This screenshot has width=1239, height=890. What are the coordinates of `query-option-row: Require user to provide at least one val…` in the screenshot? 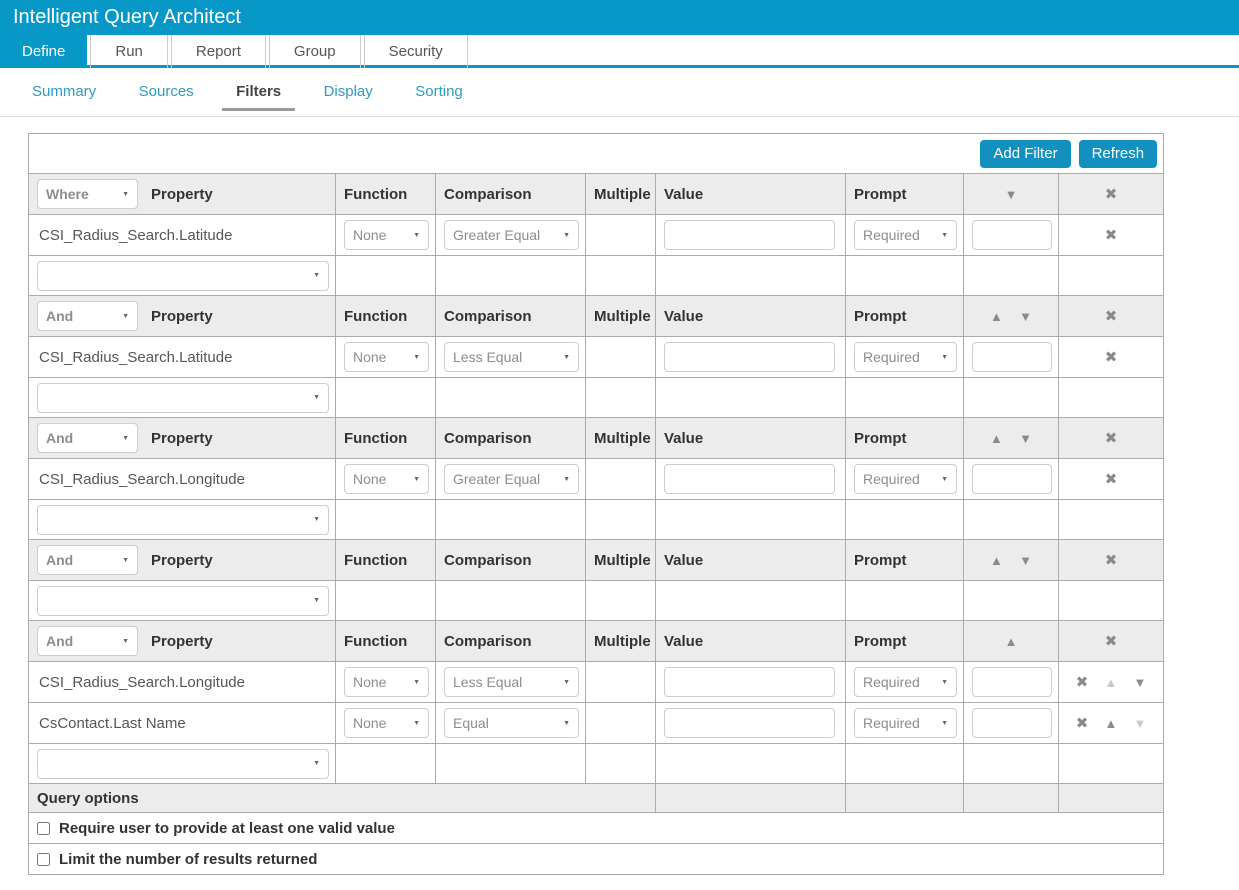 It's located at (596, 828).